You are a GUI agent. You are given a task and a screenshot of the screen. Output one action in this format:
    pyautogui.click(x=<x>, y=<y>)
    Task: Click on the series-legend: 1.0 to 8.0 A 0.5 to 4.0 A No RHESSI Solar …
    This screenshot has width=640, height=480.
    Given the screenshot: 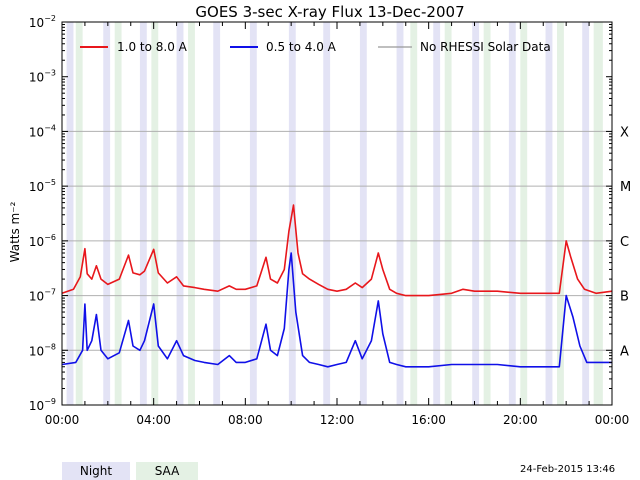 What is the action you would take?
    pyautogui.click(x=315, y=47)
    